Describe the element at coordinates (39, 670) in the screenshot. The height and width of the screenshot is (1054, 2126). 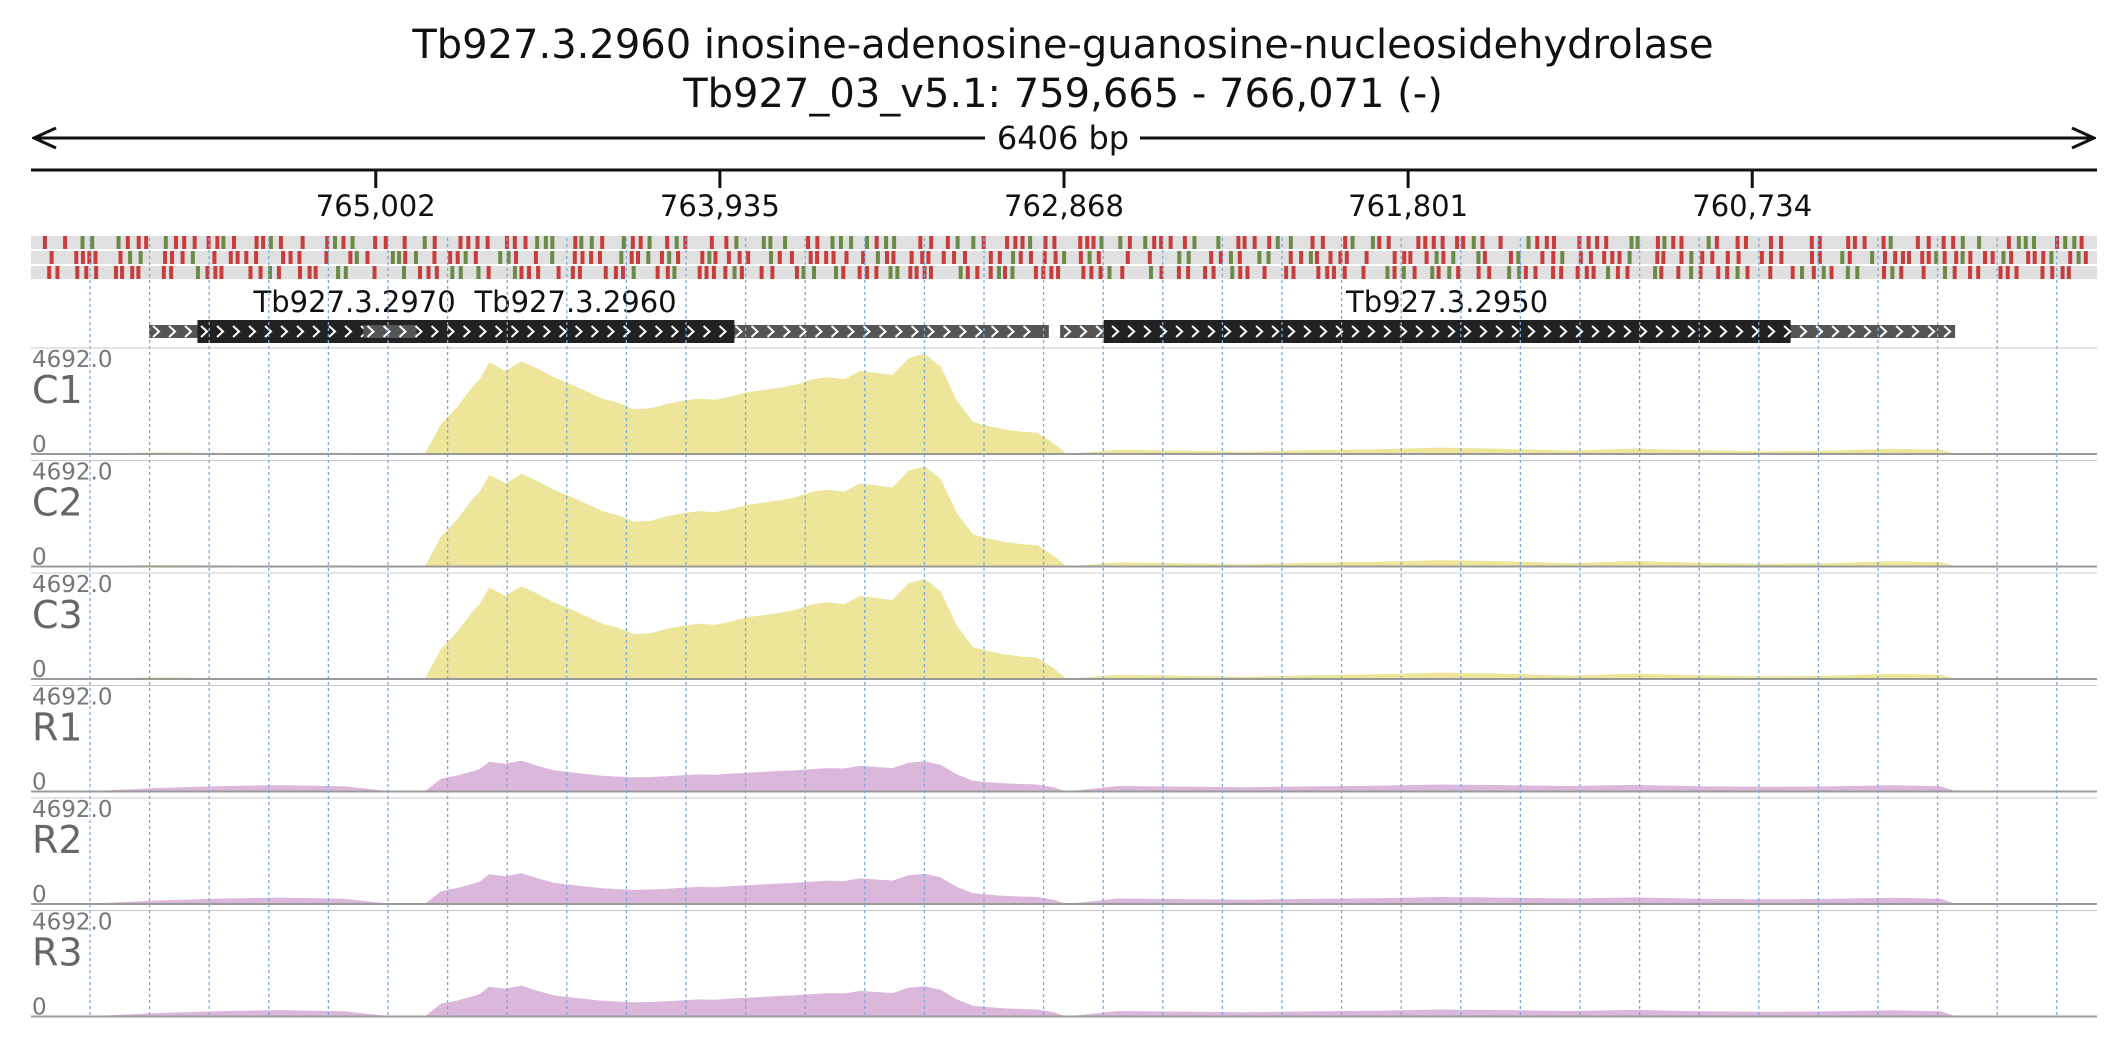
I see `track-min-label: 0` at that location.